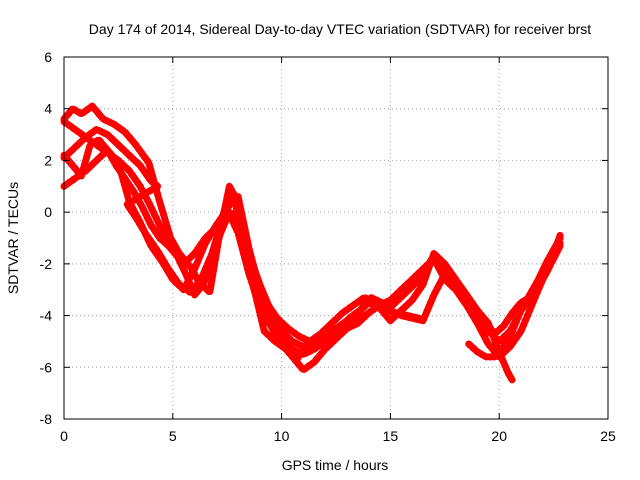 Image resolution: width=640 pixels, height=480 pixels. What do you see at coordinates (391, 436) in the screenshot?
I see `x-tick-label: 15` at bounding box center [391, 436].